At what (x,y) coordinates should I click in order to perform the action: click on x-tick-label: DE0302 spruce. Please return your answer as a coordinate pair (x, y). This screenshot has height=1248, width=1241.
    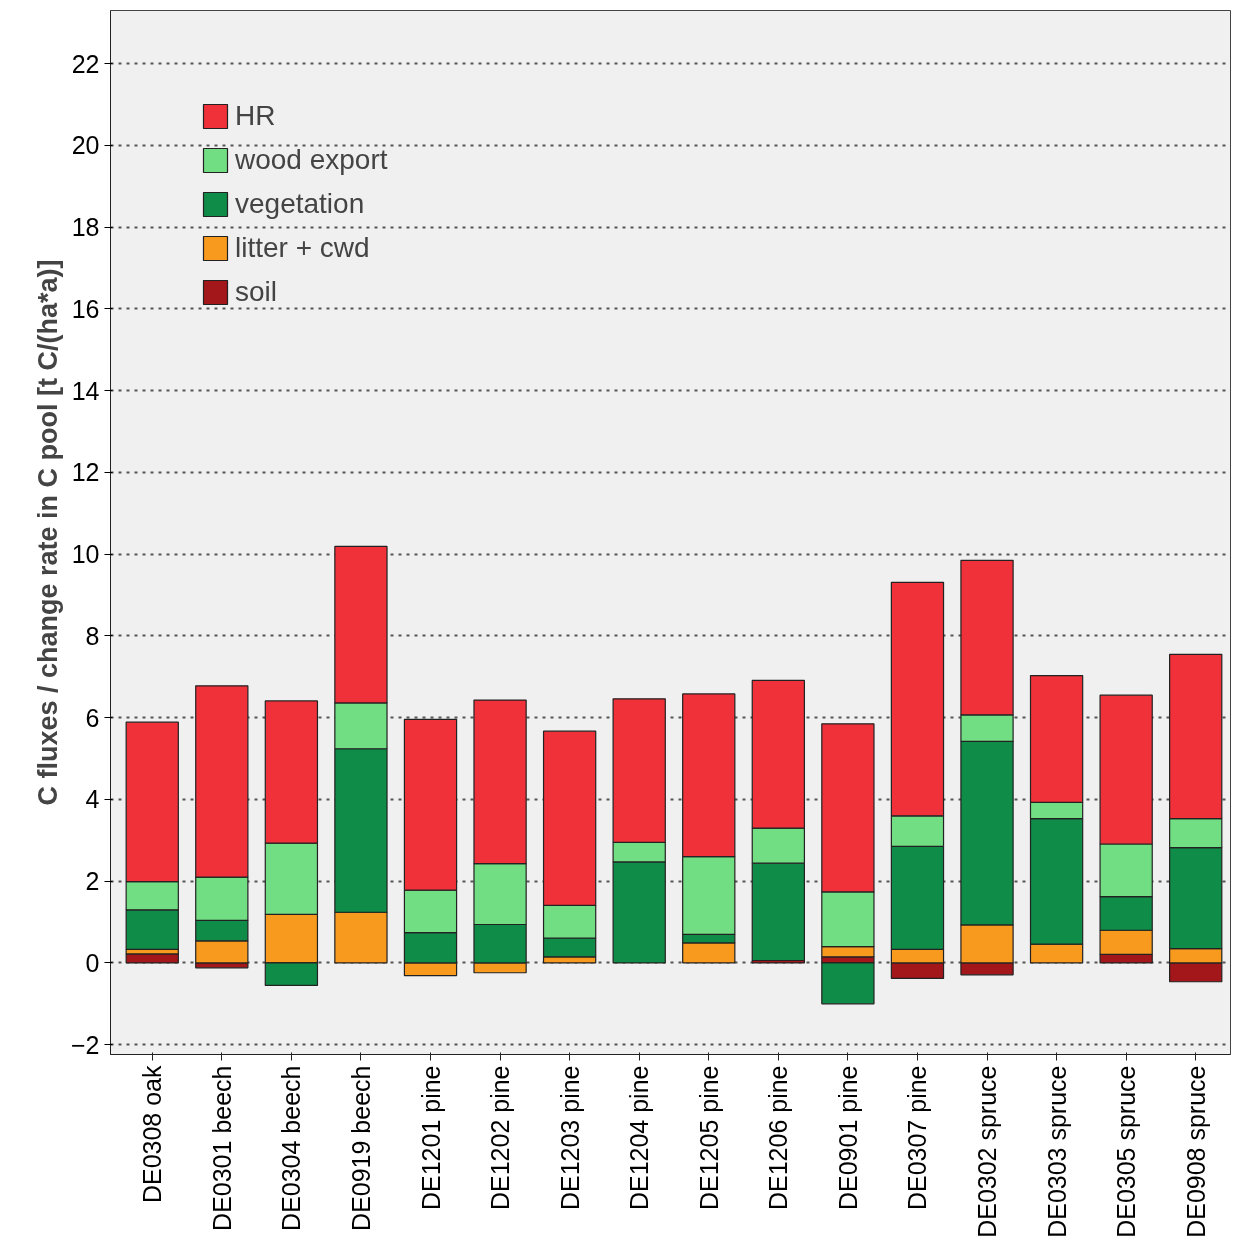
    Looking at the image, I should click on (987, 1151).